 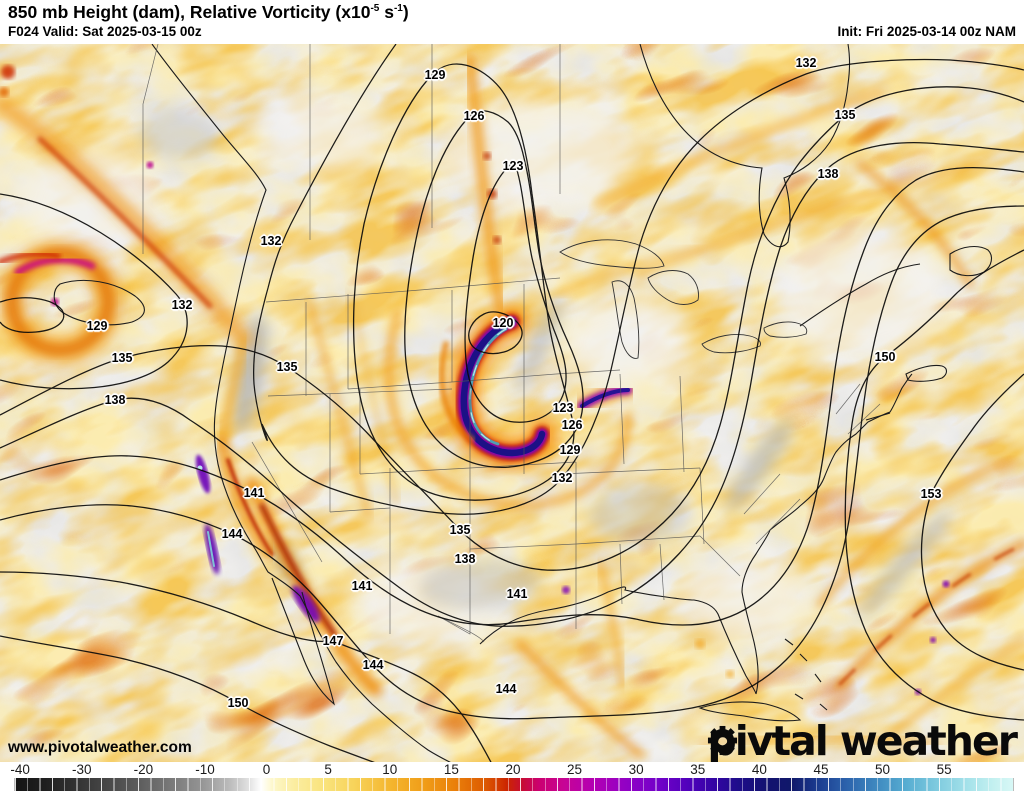 I want to click on pivotal-weather-logo: piv tal weather, so click(x=862, y=739).